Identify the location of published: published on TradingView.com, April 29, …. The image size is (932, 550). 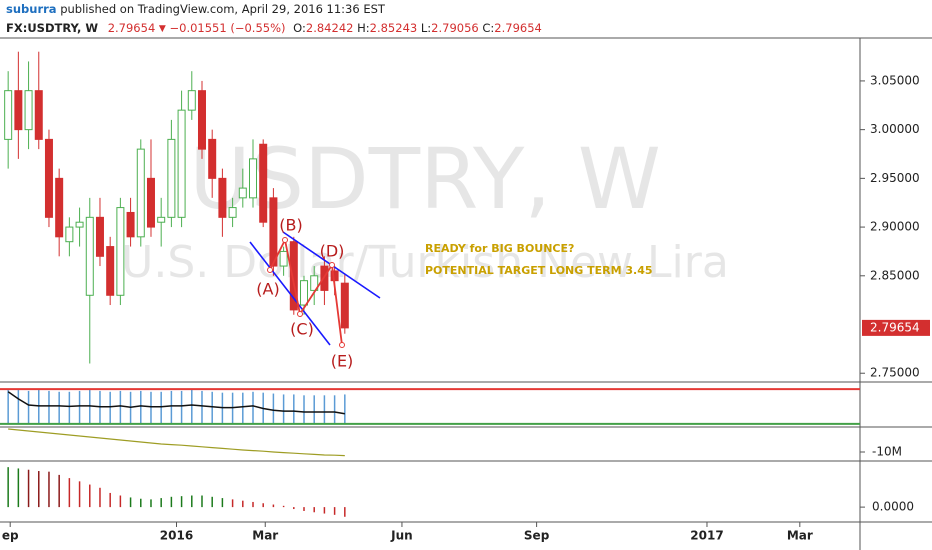
(223, 9).